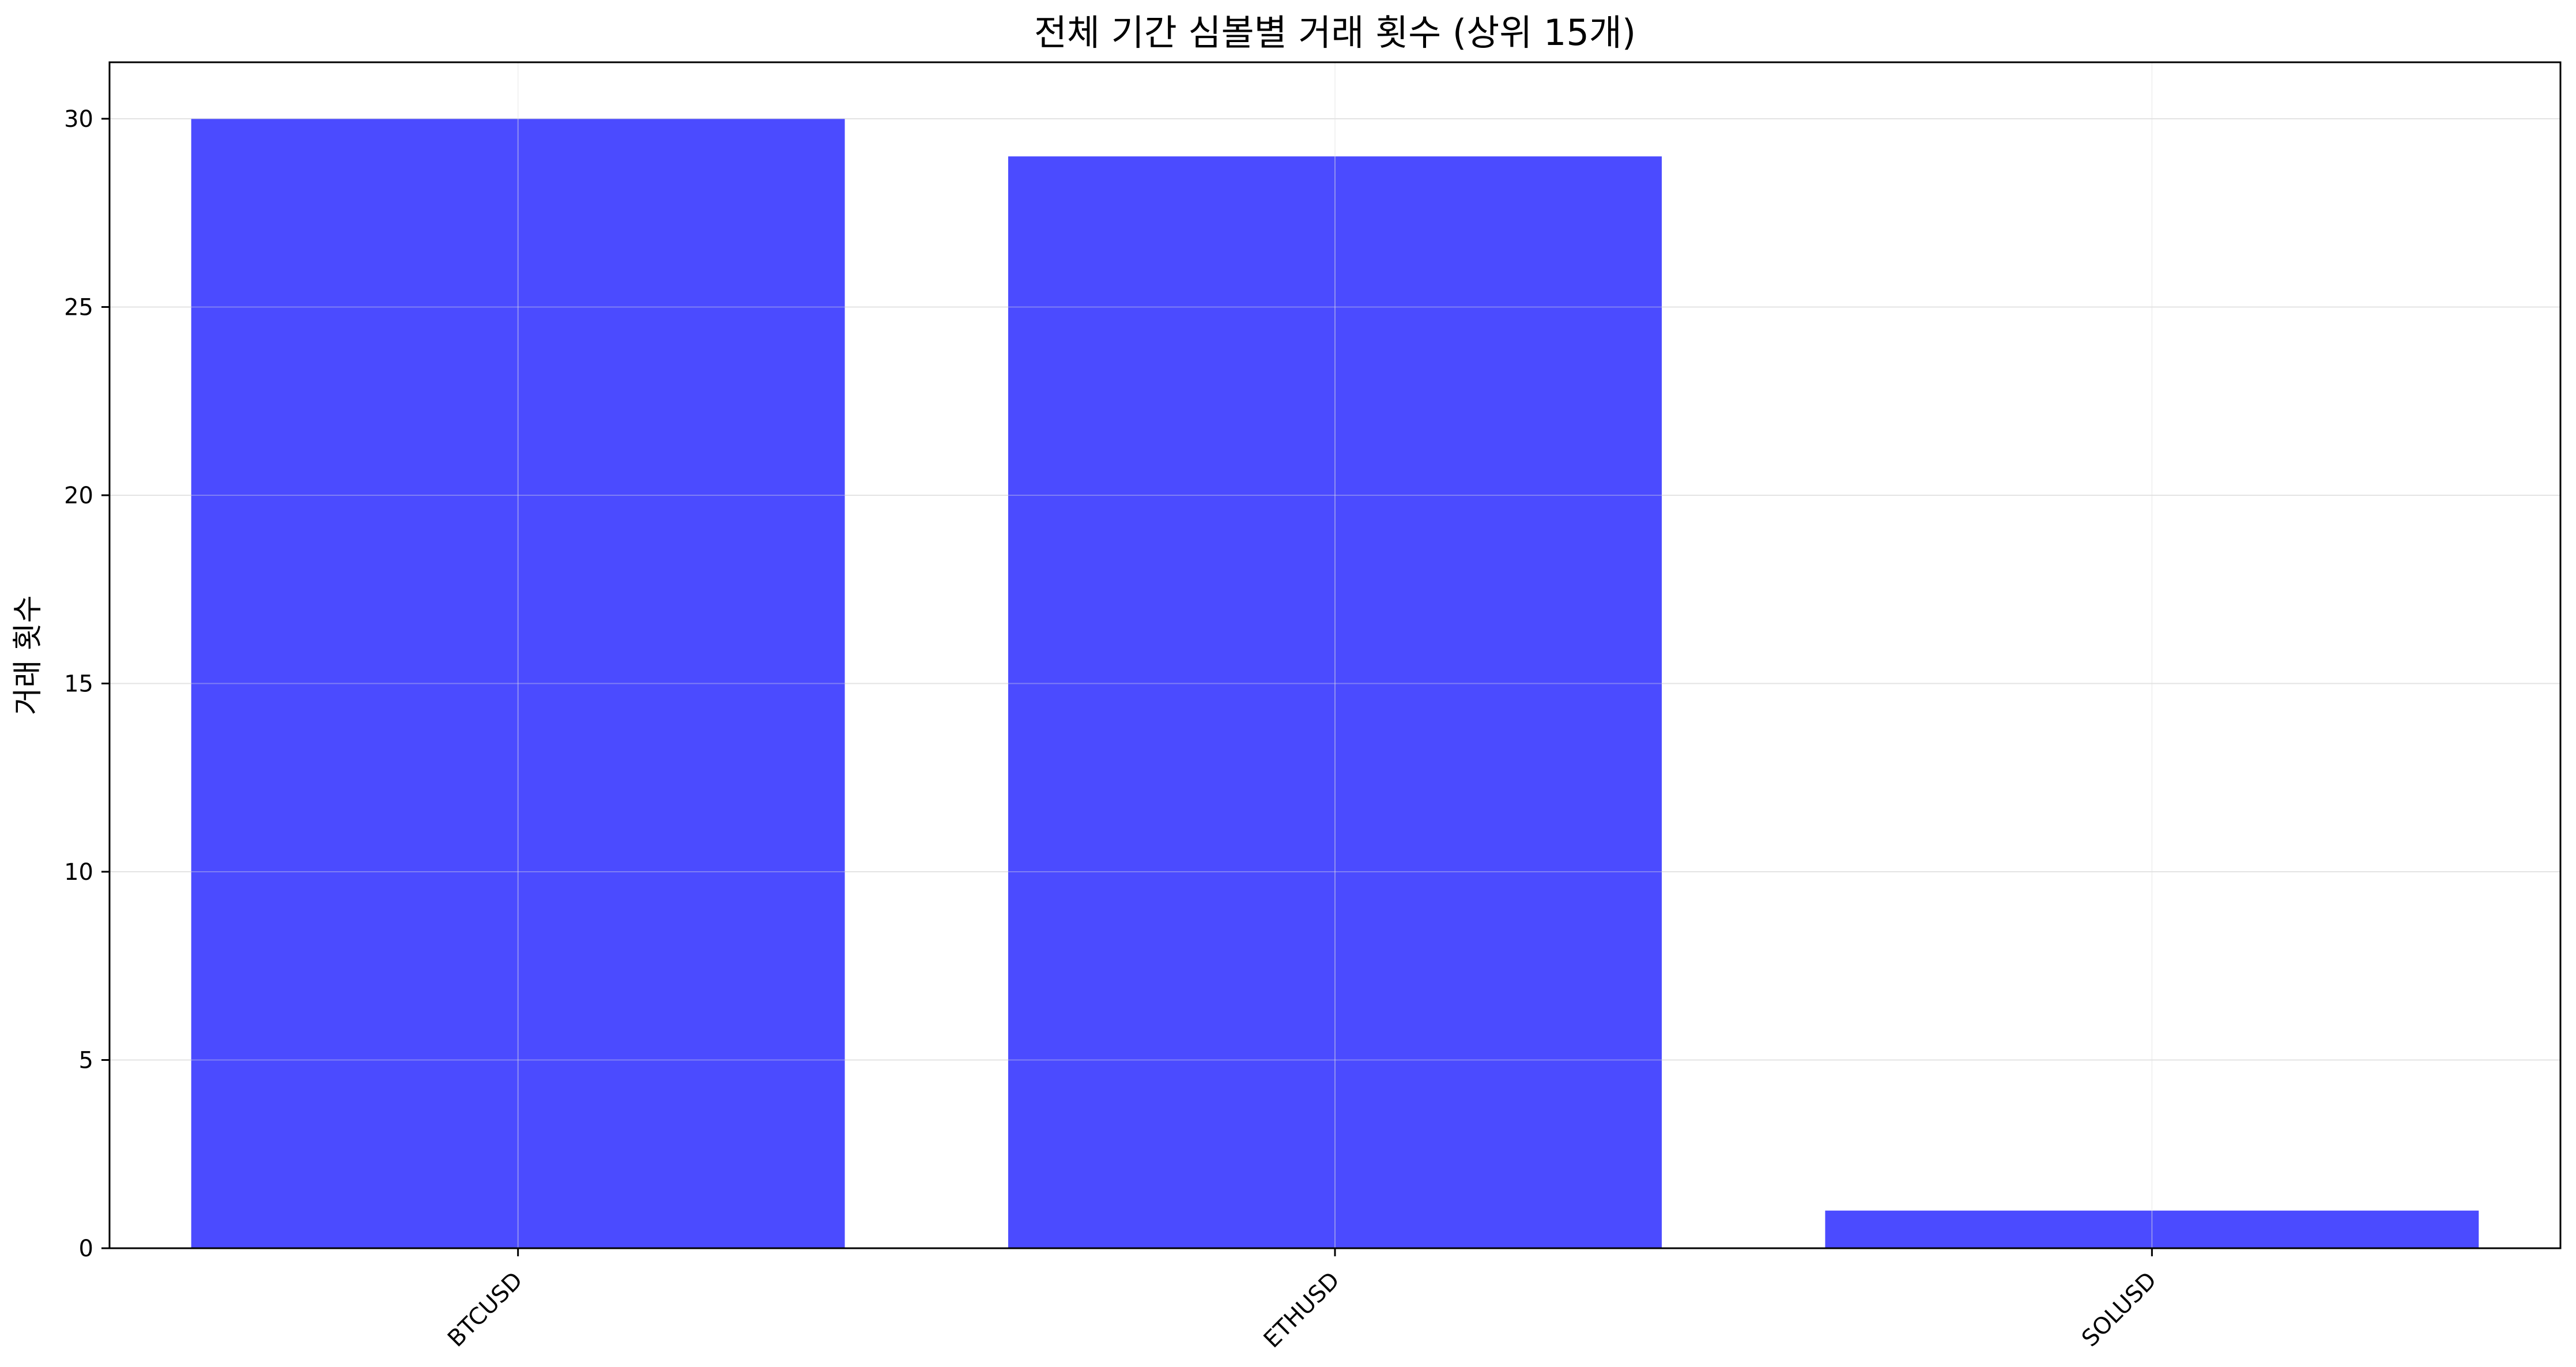 This screenshot has height=1367, width=2576. What do you see at coordinates (78, 308) in the screenshot?
I see `y-tick-label: 25` at bounding box center [78, 308].